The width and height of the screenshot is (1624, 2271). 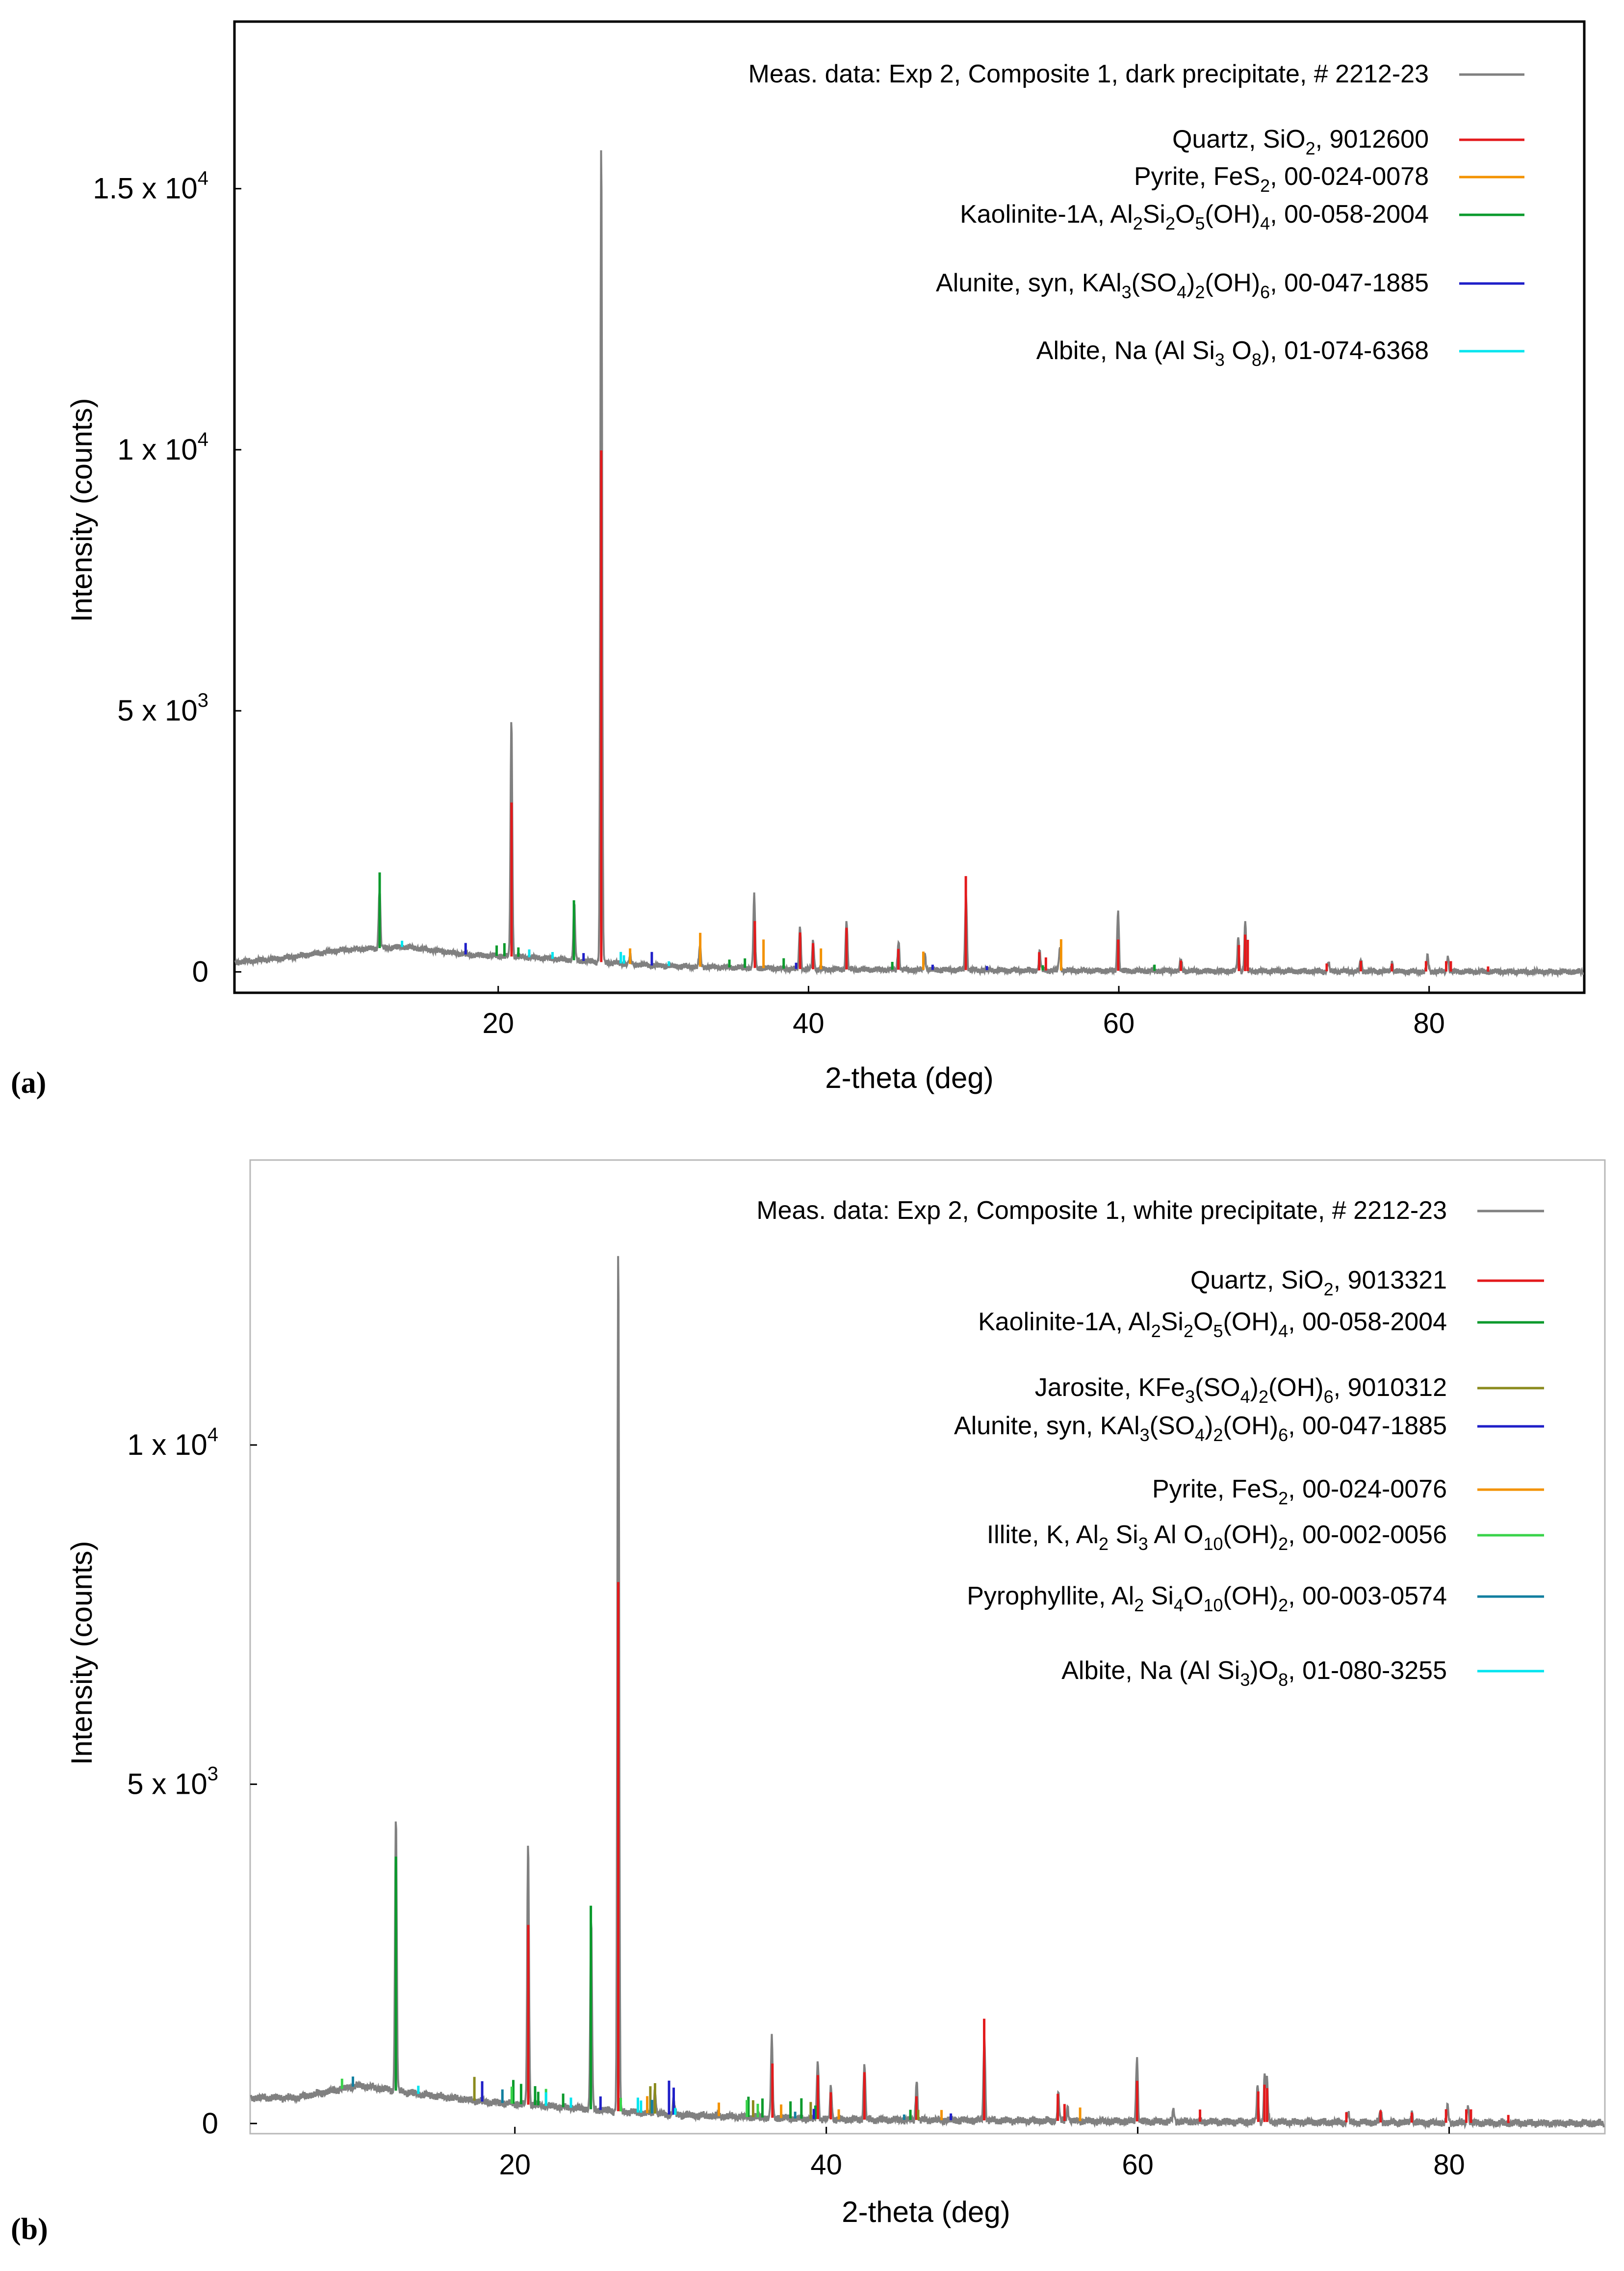 What do you see at coordinates (150, 187) in the screenshot?
I see `y-tick-label: 1.5 x 10⁴` at bounding box center [150, 187].